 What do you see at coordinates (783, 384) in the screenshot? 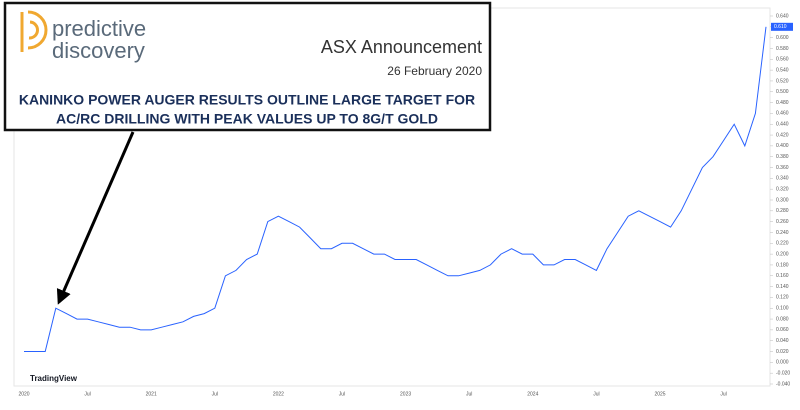
I see `y-tick-label: -0.040` at bounding box center [783, 384].